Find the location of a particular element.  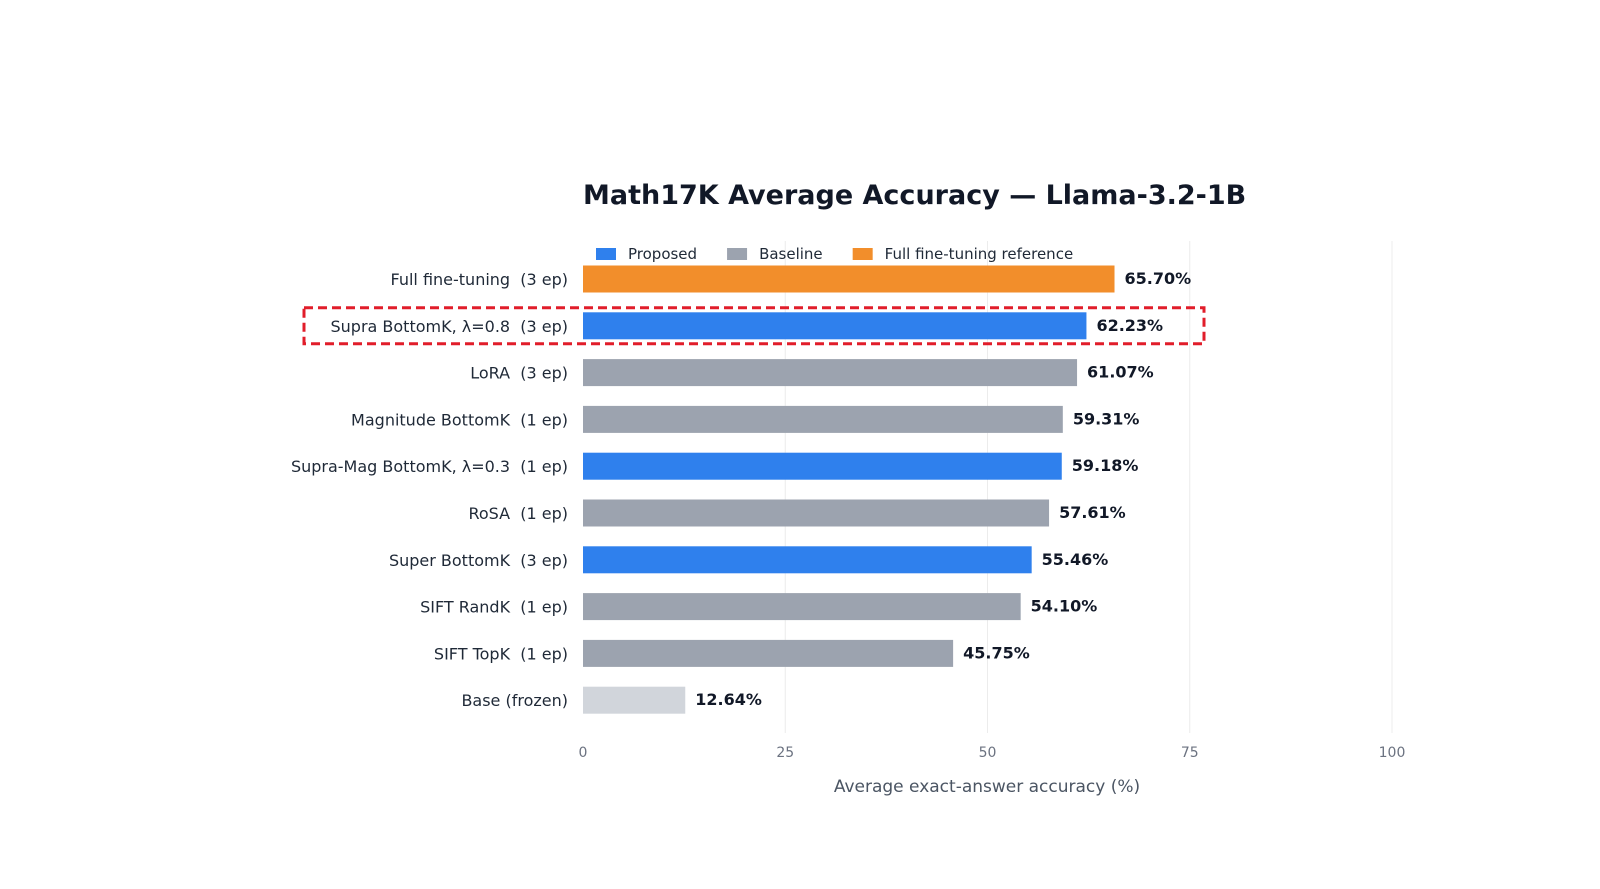

legend-swatch-proposed is located at coordinates (606, 254).